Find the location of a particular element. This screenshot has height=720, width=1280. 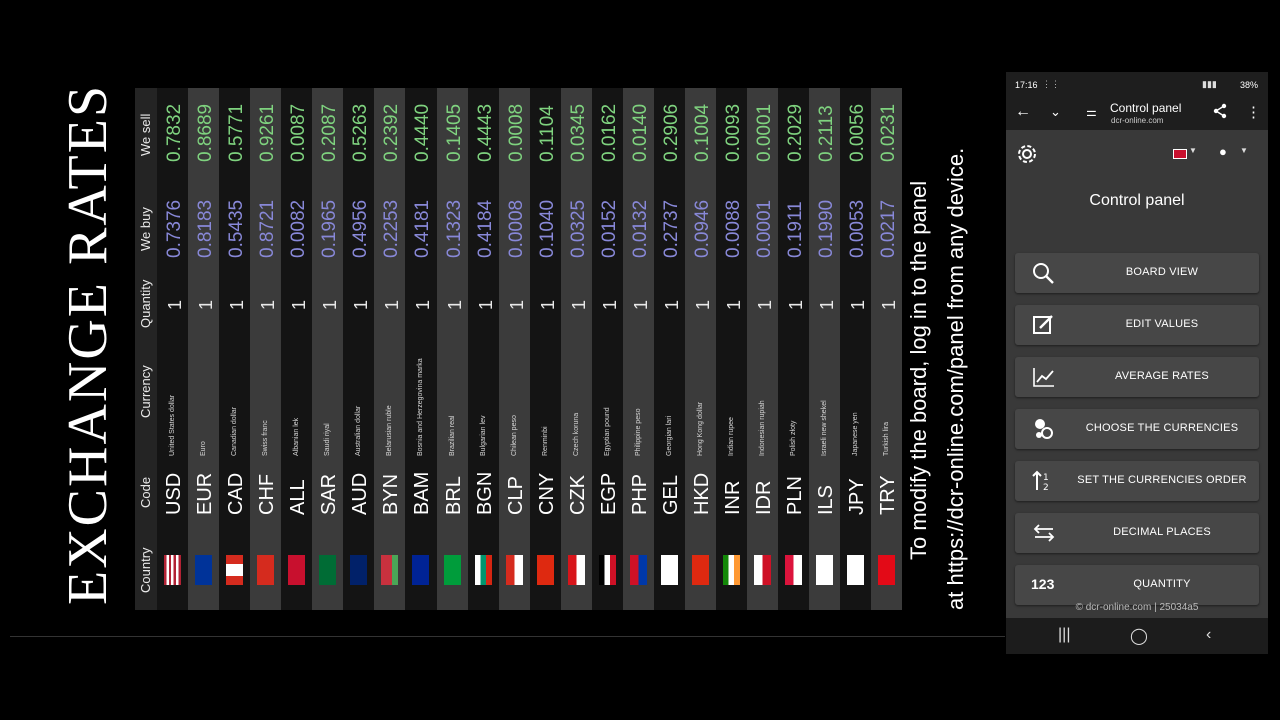

back-arrow-icon: ← is located at coordinates (1023, 111).